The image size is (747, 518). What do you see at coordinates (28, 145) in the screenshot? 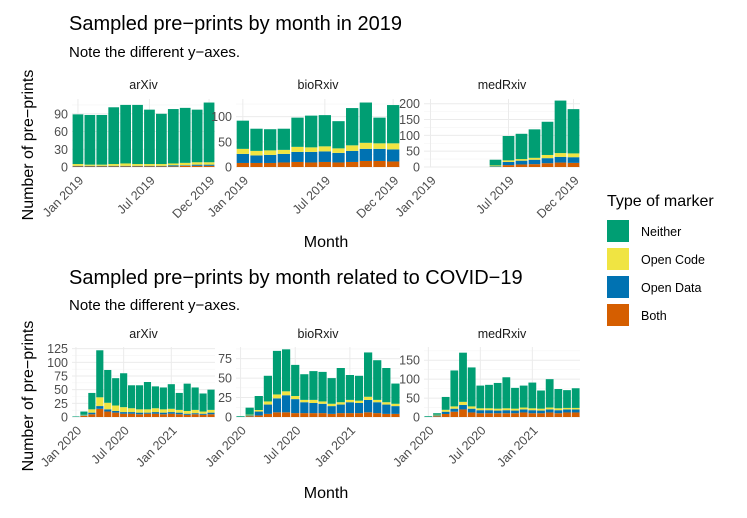
I see `y-axis-label-2019: Number of pre−prints` at bounding box center [28, 145].